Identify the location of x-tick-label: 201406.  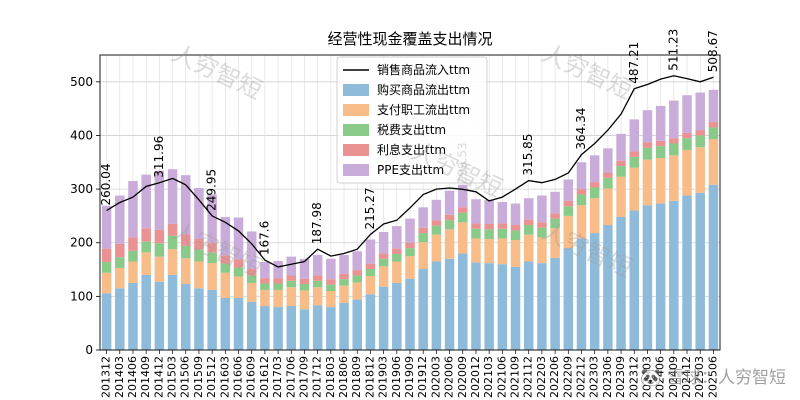
(132, 377).